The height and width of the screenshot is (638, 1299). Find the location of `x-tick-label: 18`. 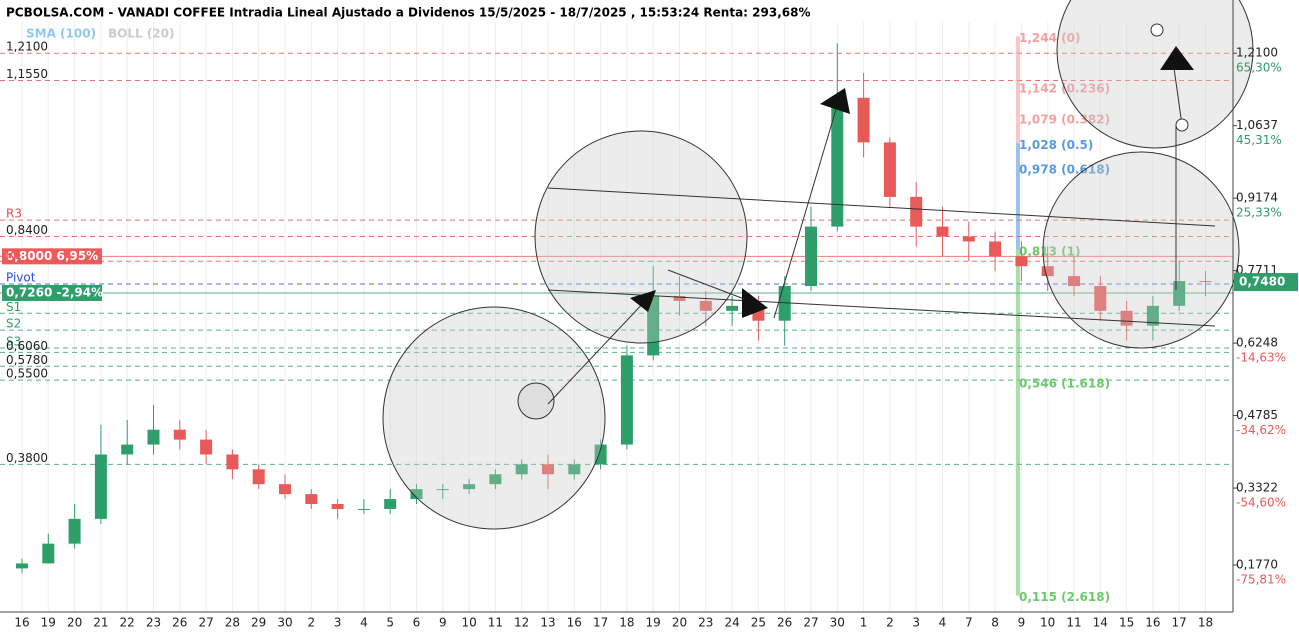

x-tick-label: 18 is located at coordinates (626, 623).